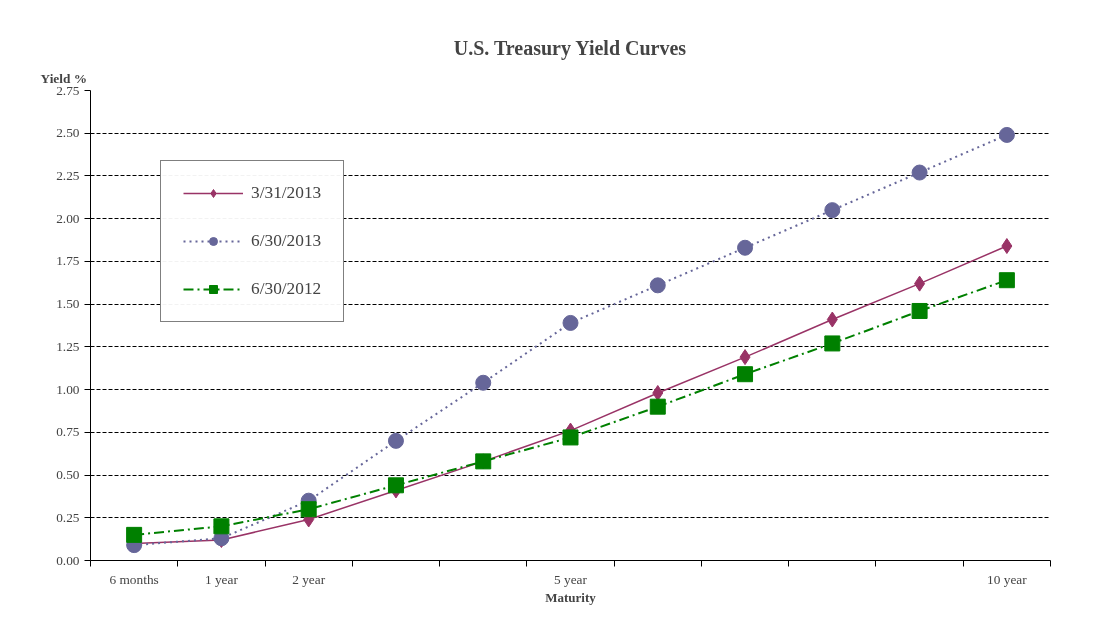  Describe the element at coordinates (134, 579) in the screenshot. I see `x-tick-label: 6 months` at that location.